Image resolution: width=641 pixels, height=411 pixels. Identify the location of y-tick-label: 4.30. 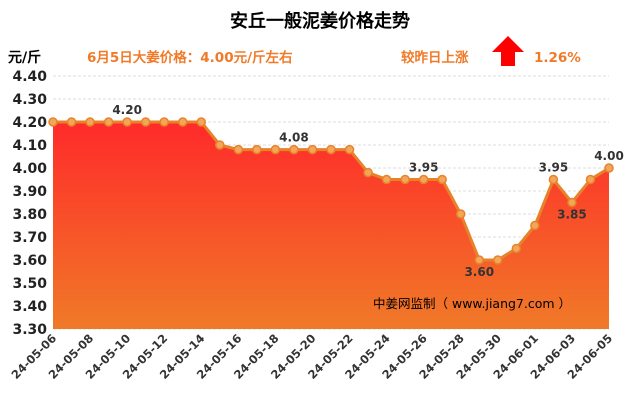
(29, 100).